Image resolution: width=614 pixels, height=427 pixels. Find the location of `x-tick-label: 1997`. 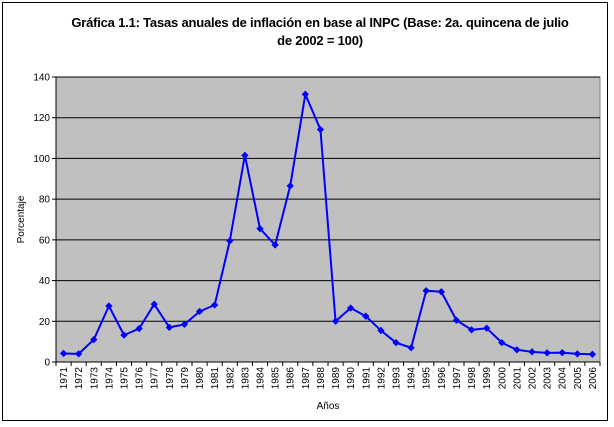

x-tick-label: 1997 is located at coordinates (457, 378).